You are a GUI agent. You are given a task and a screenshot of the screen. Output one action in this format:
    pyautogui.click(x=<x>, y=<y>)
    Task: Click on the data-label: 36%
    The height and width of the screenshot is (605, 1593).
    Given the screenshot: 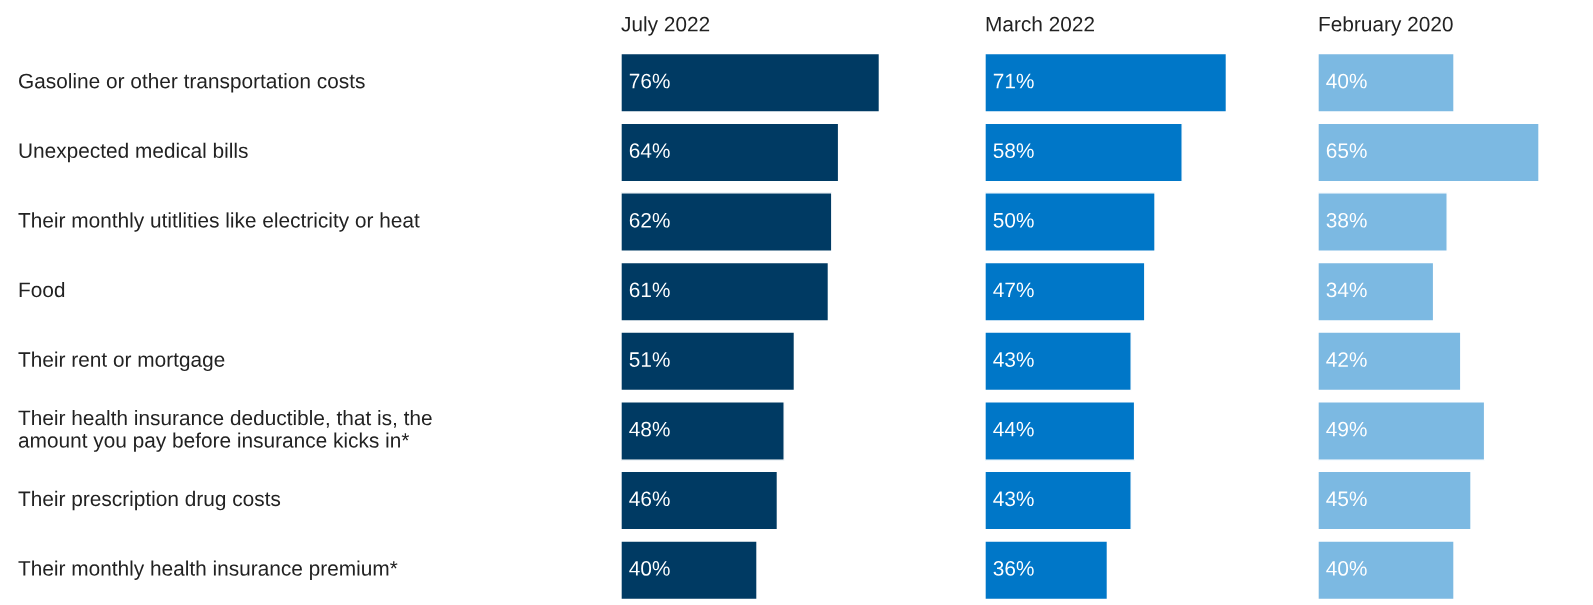 What is the action you would take?
    pyautogui.click(x=1013, y=568)
    